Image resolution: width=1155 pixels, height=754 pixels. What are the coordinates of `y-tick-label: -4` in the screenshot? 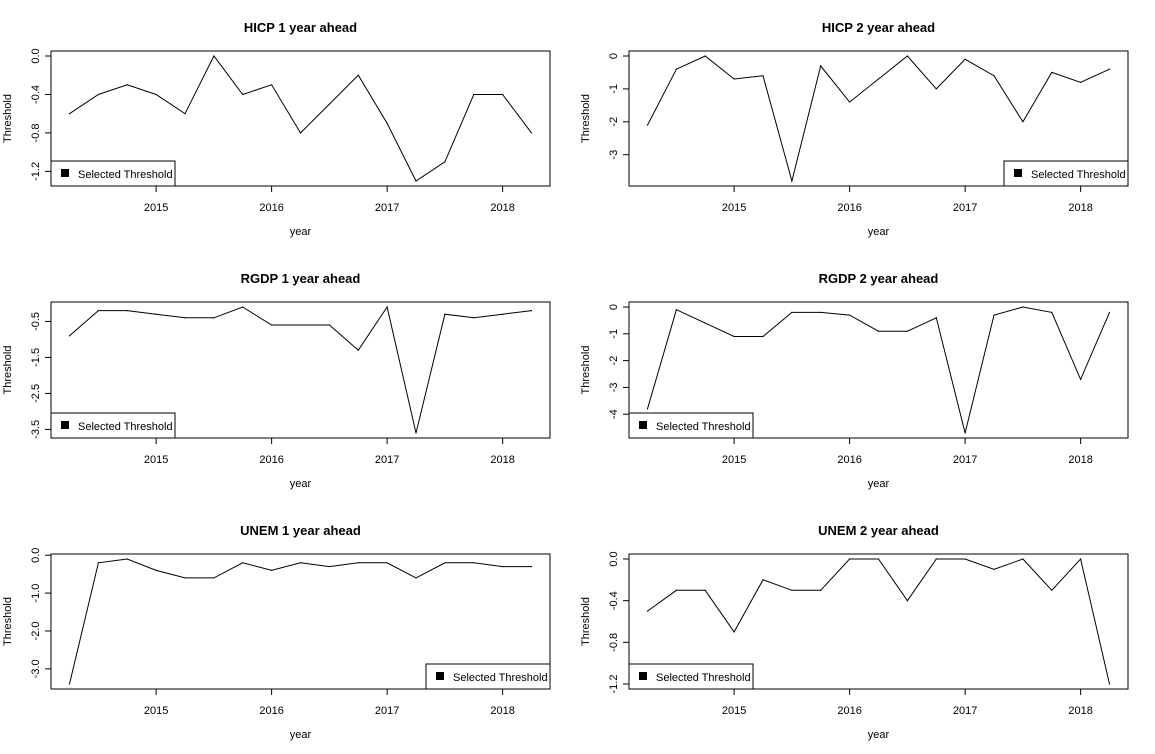 It's located at (614, 414).